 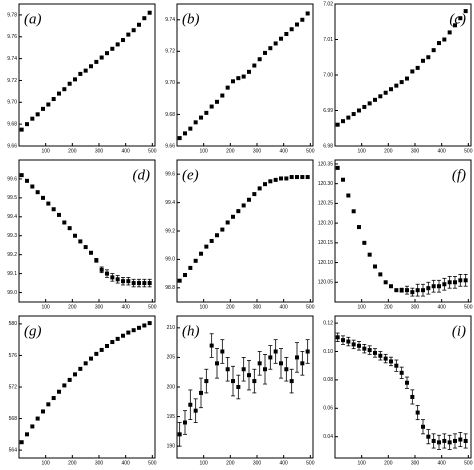 I want to click on y-tick-label: 98.8, so click(x=170, y=288).